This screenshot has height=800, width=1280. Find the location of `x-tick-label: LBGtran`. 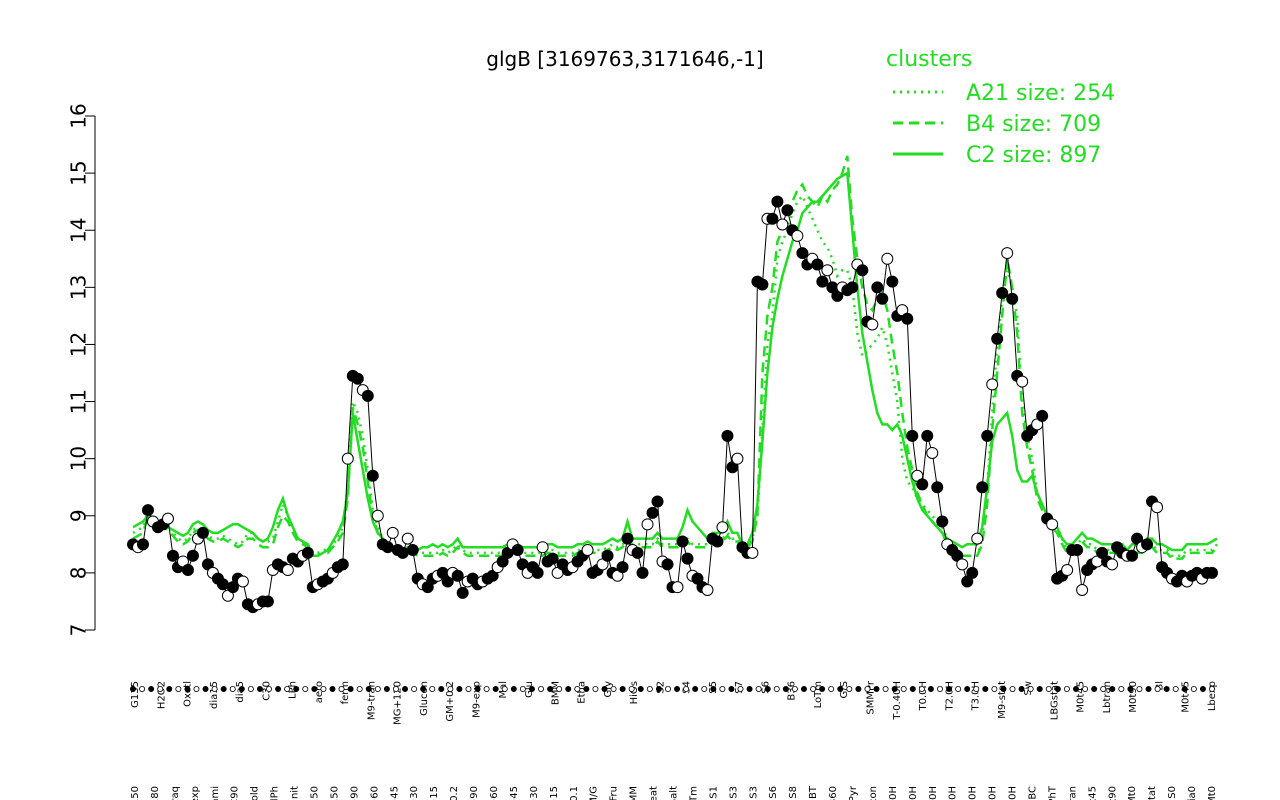

x-tick-label: LBGtran is located at coordinates (1072, 793).